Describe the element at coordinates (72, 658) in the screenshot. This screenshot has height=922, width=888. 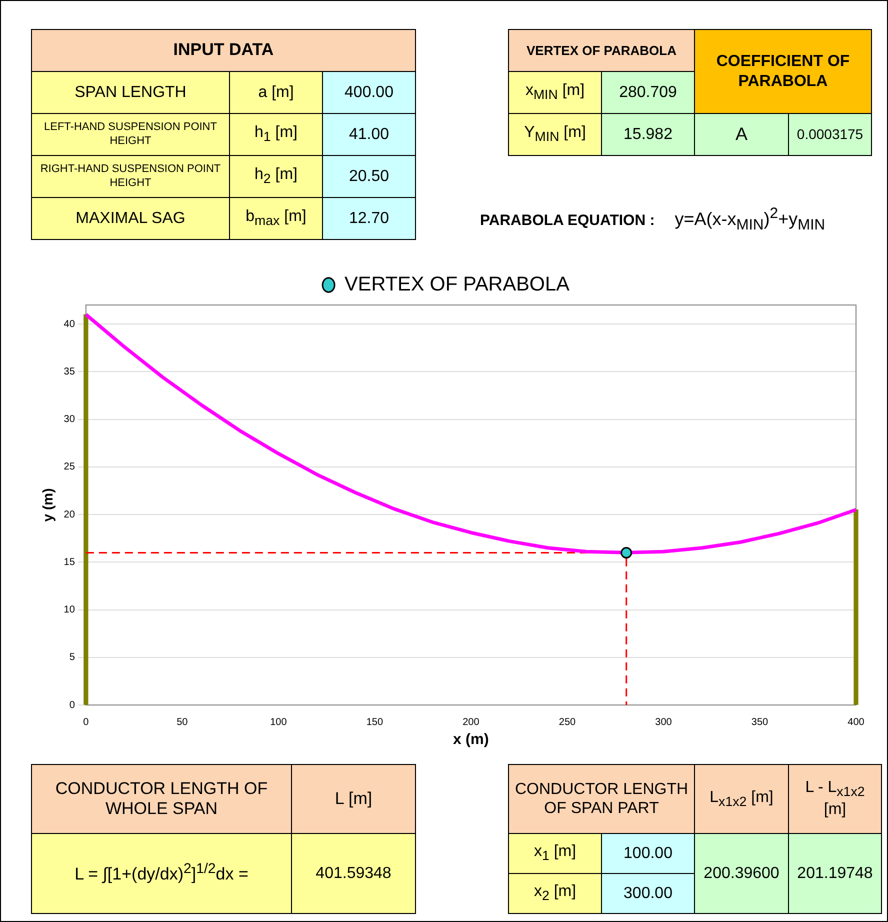
I see `y-tick-label: 5` at that location.